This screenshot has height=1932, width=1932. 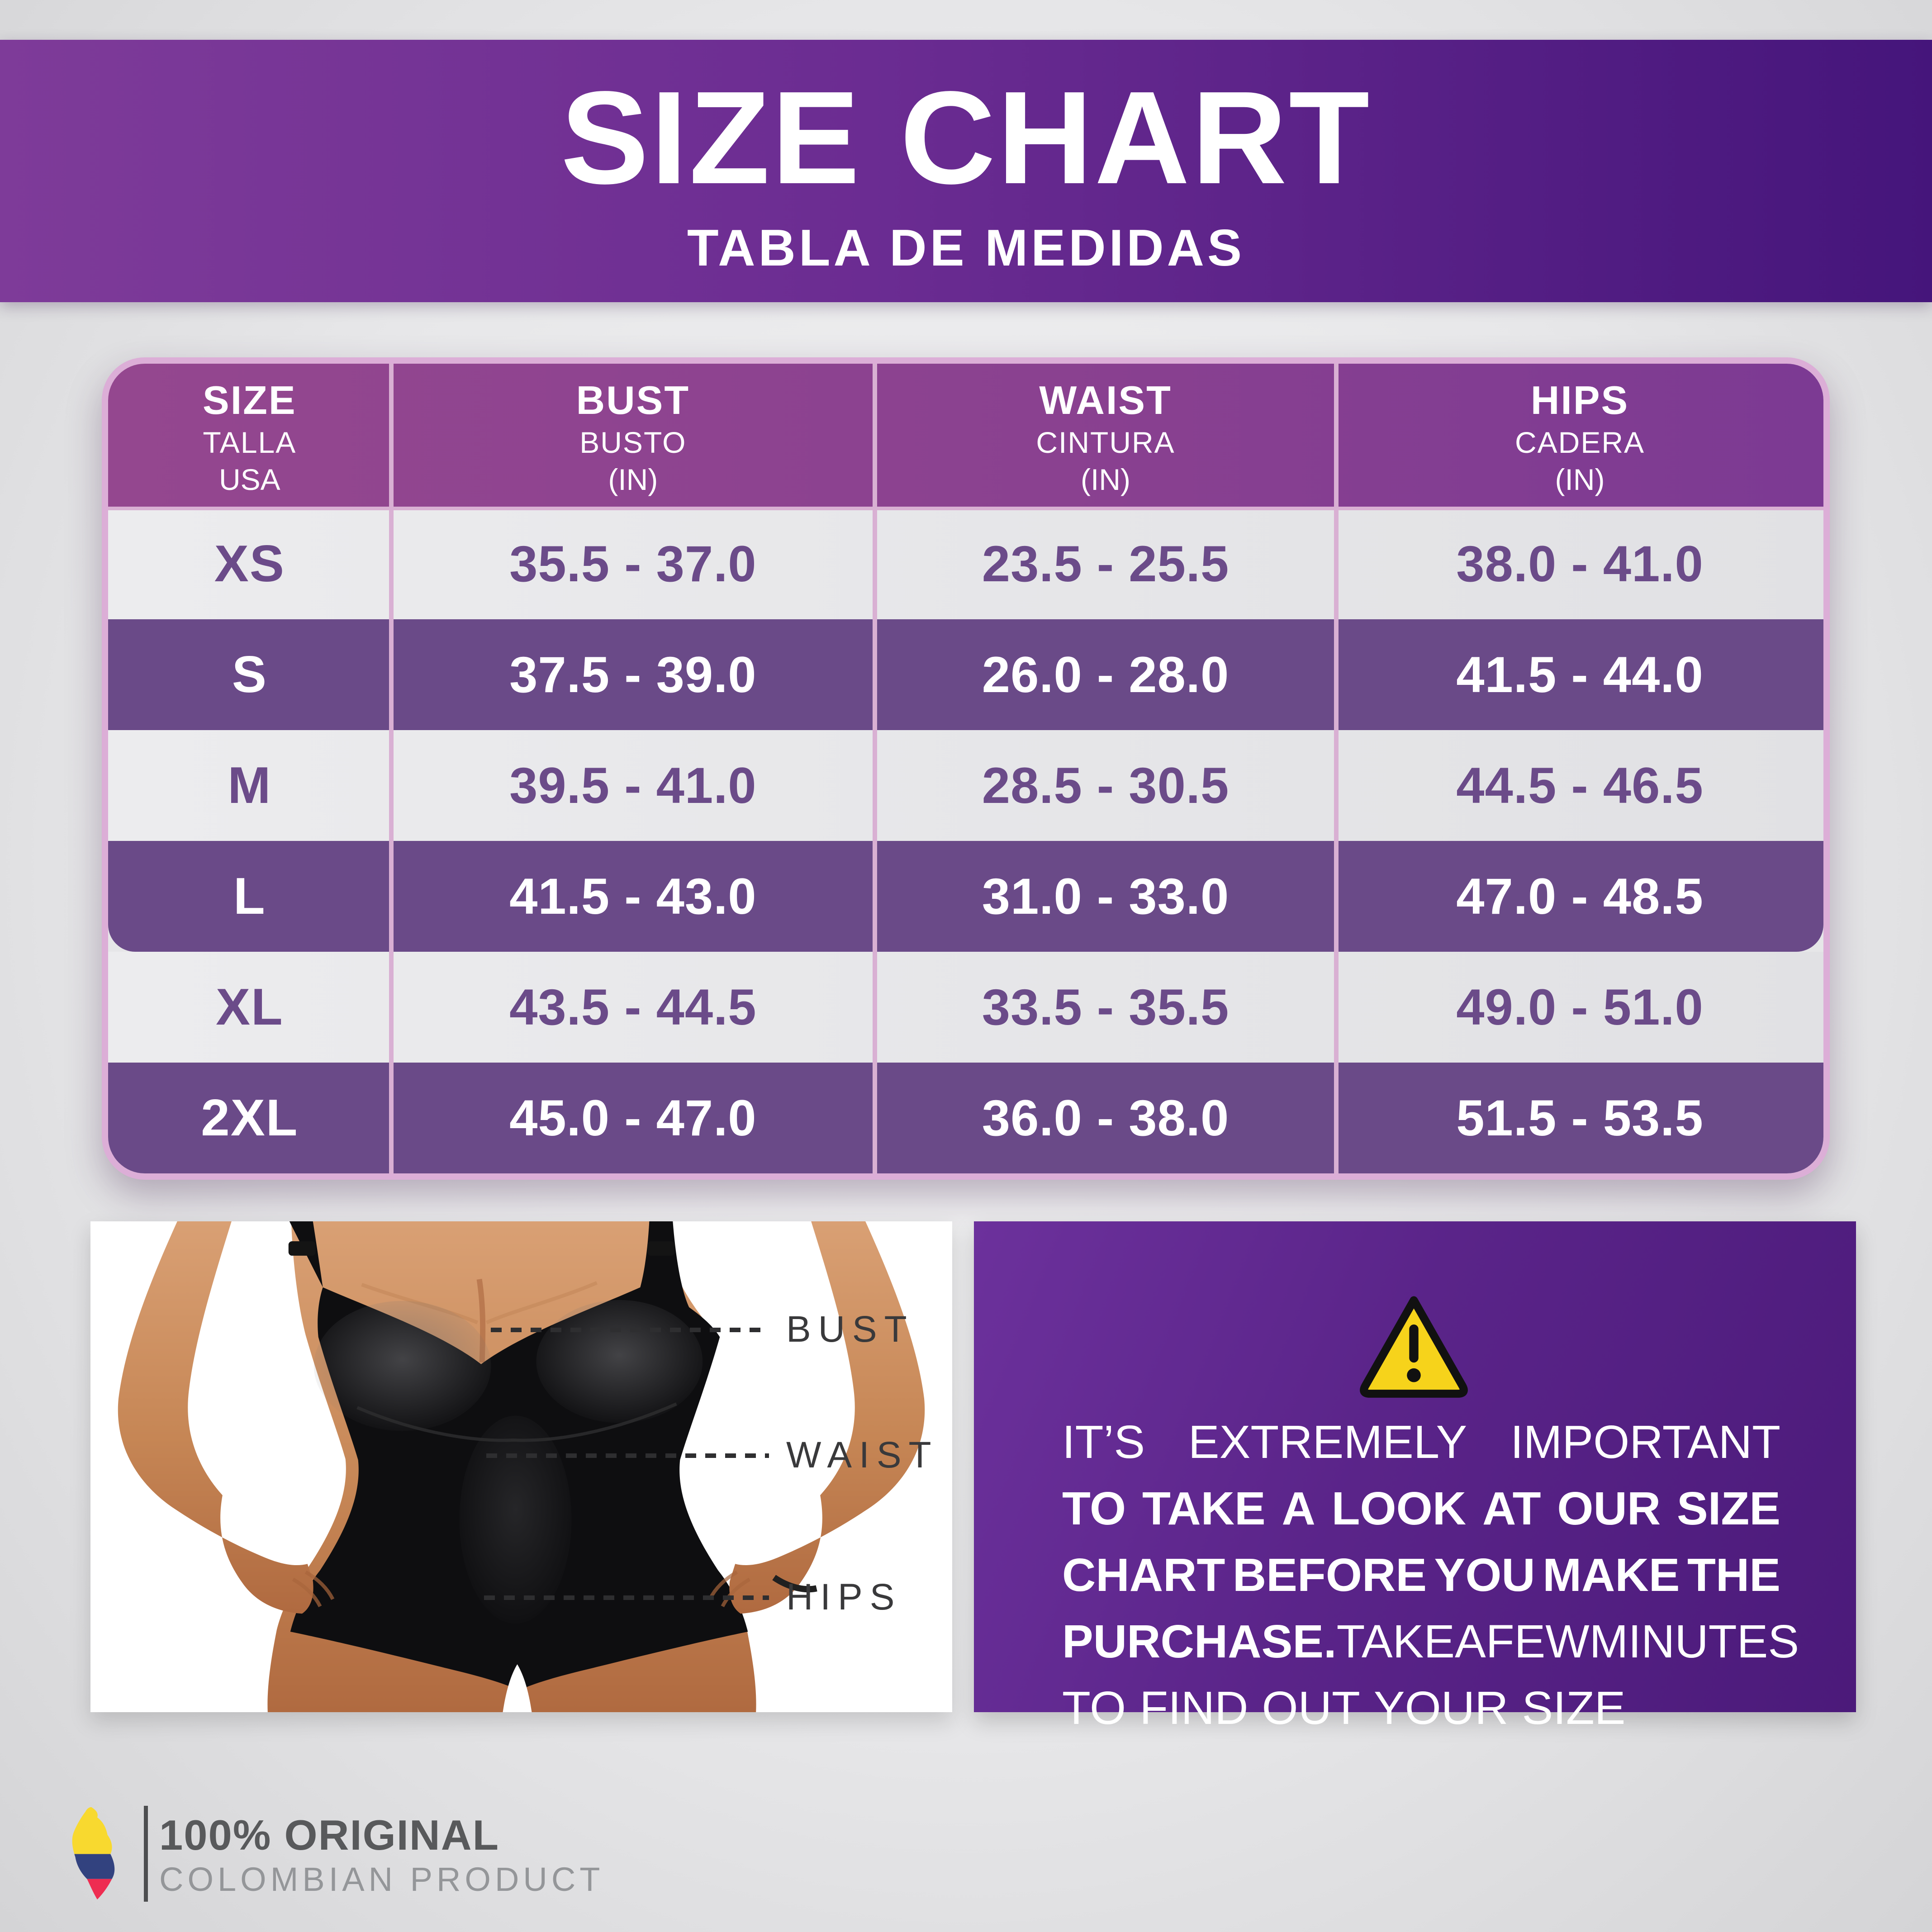 What do you see at coordinates (1580, 896) in the screenshot?
I see `table-cell: 47.0 - 48.5` at bounding box center [1580, 896].